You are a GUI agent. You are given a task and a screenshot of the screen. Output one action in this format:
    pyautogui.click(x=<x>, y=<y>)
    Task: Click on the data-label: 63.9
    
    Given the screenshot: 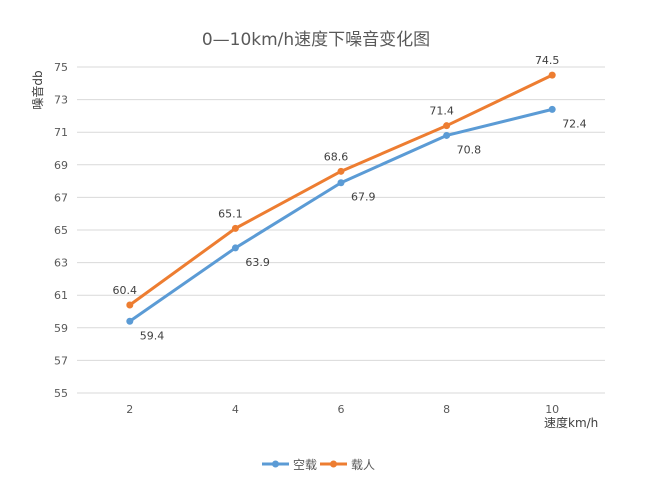 What is the action you would take?
    pyautogui.click(x=257, y=262)
    